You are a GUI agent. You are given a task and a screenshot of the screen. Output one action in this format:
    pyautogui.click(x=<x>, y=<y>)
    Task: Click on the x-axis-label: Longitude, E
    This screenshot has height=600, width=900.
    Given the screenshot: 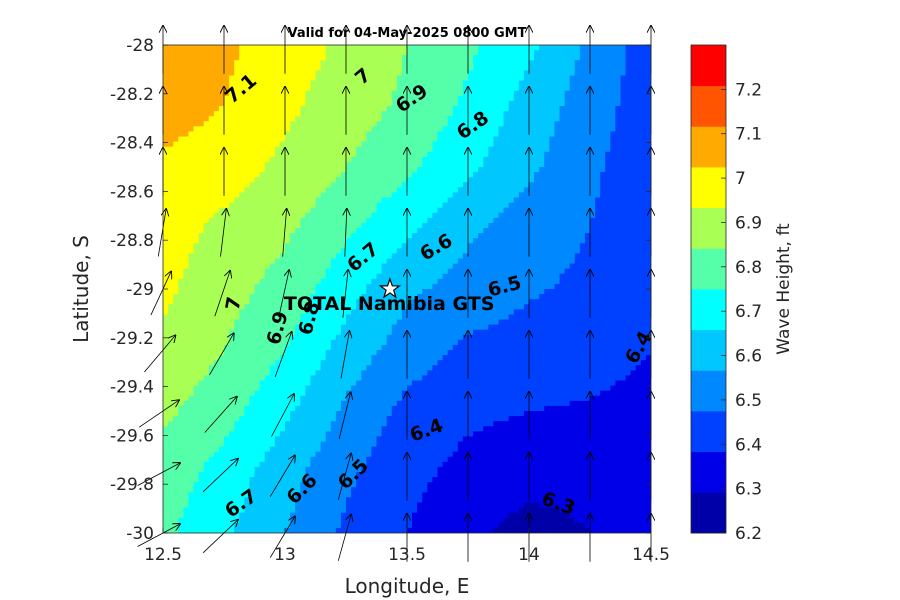 What is the action you would take?
    pyautogui.click(x=407, y=586)
    